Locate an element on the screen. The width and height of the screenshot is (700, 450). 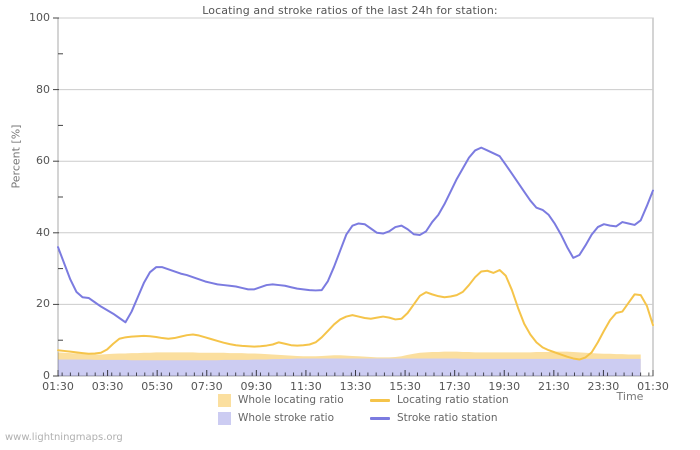
x-tick-label: 03:30 is located at coordinates (107, 386).